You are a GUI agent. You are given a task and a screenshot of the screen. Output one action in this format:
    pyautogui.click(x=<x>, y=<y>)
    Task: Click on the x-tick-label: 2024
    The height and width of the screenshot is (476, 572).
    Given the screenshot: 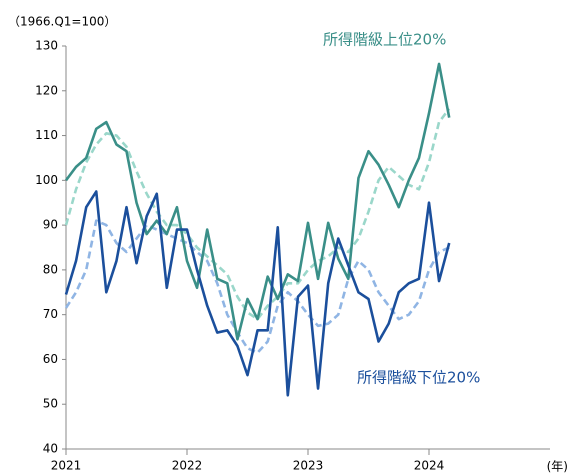 What is the action you would take?
    pyautogui.click(x=429, y=466)
    